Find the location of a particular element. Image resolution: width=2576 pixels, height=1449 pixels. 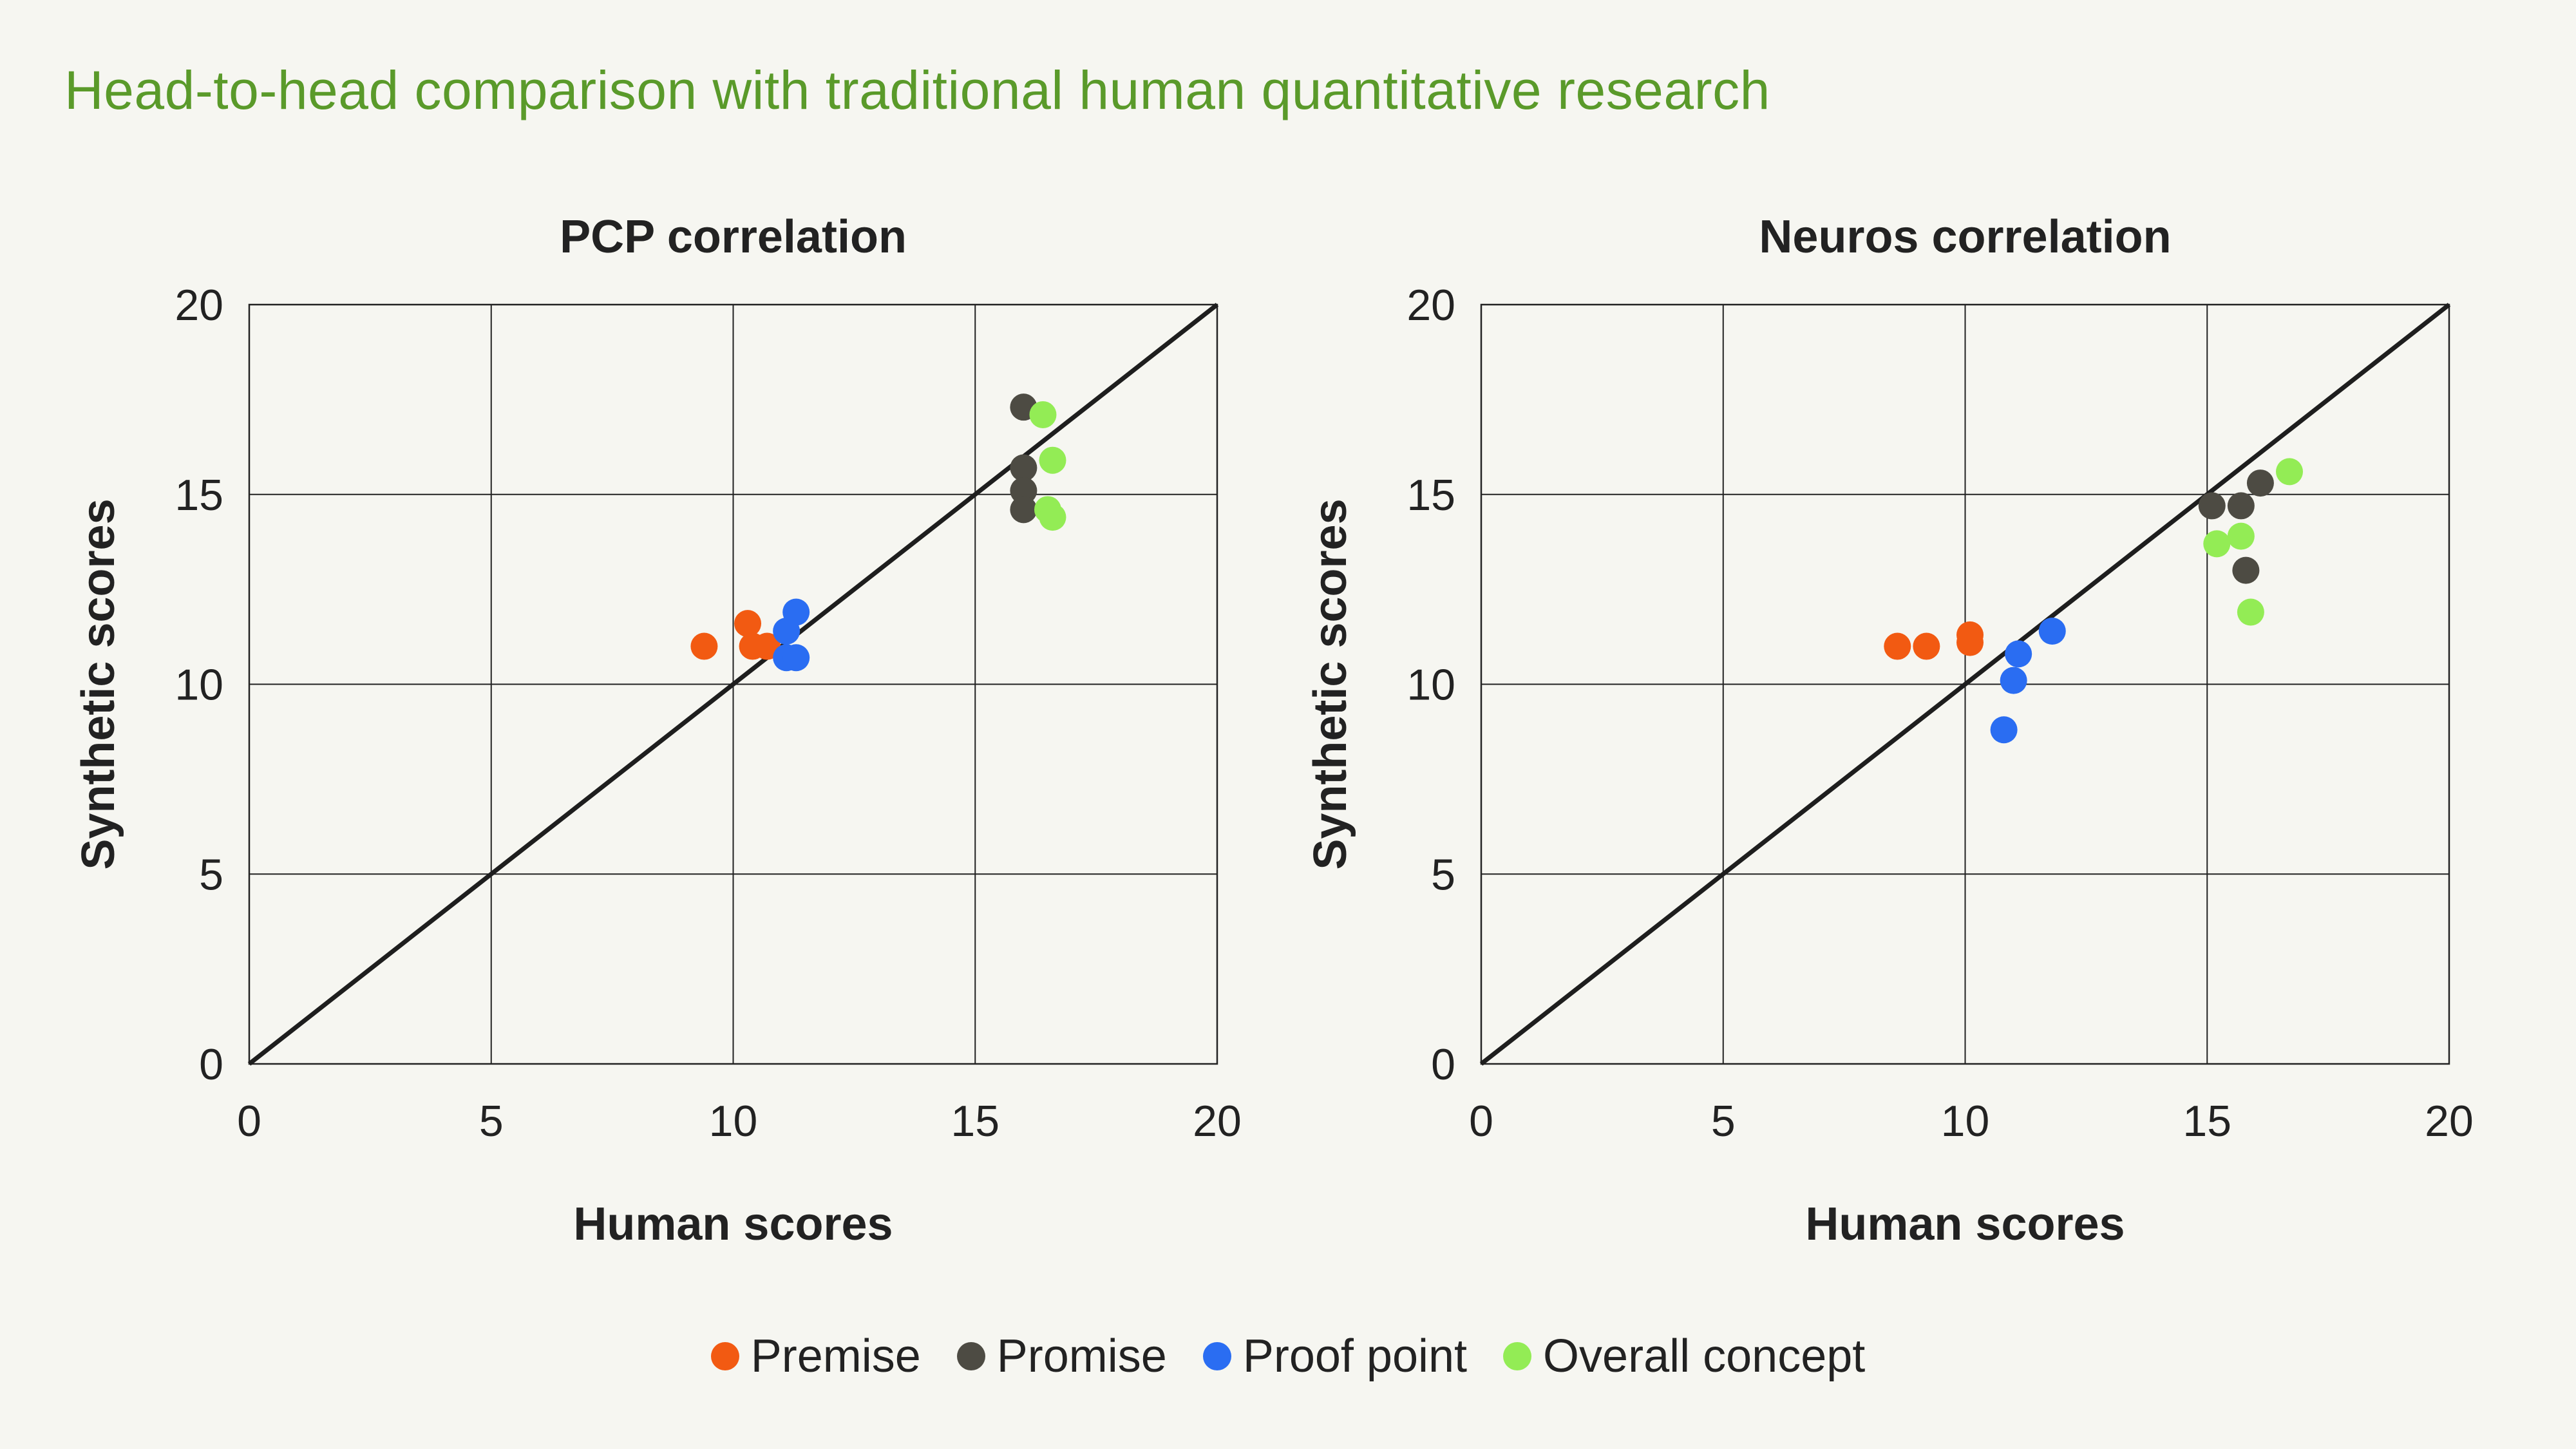

chart-1-x-tick-label: 15 is located at coordinates (975, 1122).